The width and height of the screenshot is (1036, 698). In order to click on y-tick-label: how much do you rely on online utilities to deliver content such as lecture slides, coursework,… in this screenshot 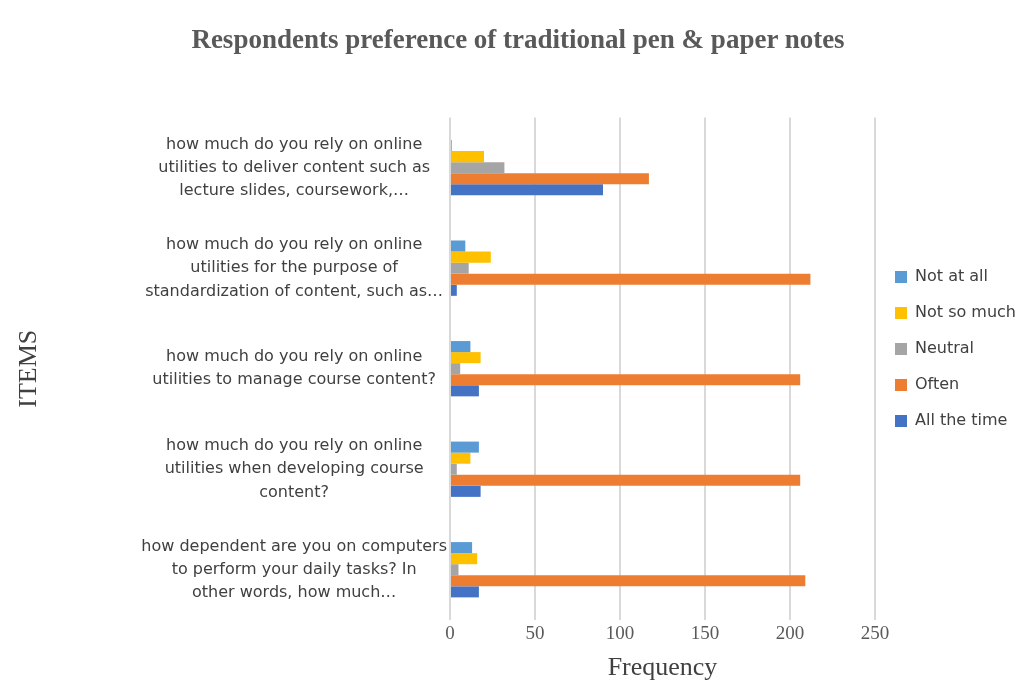, I will do `click(294, 166)`.